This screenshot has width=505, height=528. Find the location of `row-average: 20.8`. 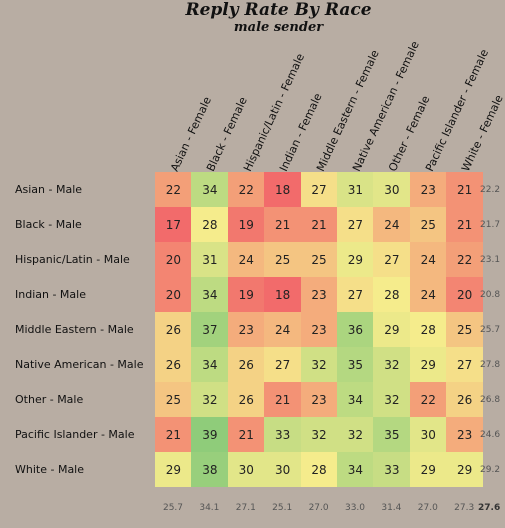

row-average: 20.8 is located at coordinates (490, 295).